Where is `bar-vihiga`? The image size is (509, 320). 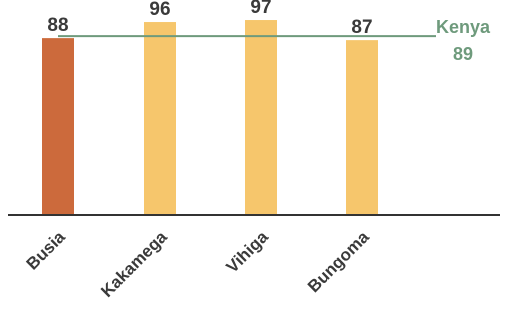
bar-vihiga is located at coordinates (261, 118).